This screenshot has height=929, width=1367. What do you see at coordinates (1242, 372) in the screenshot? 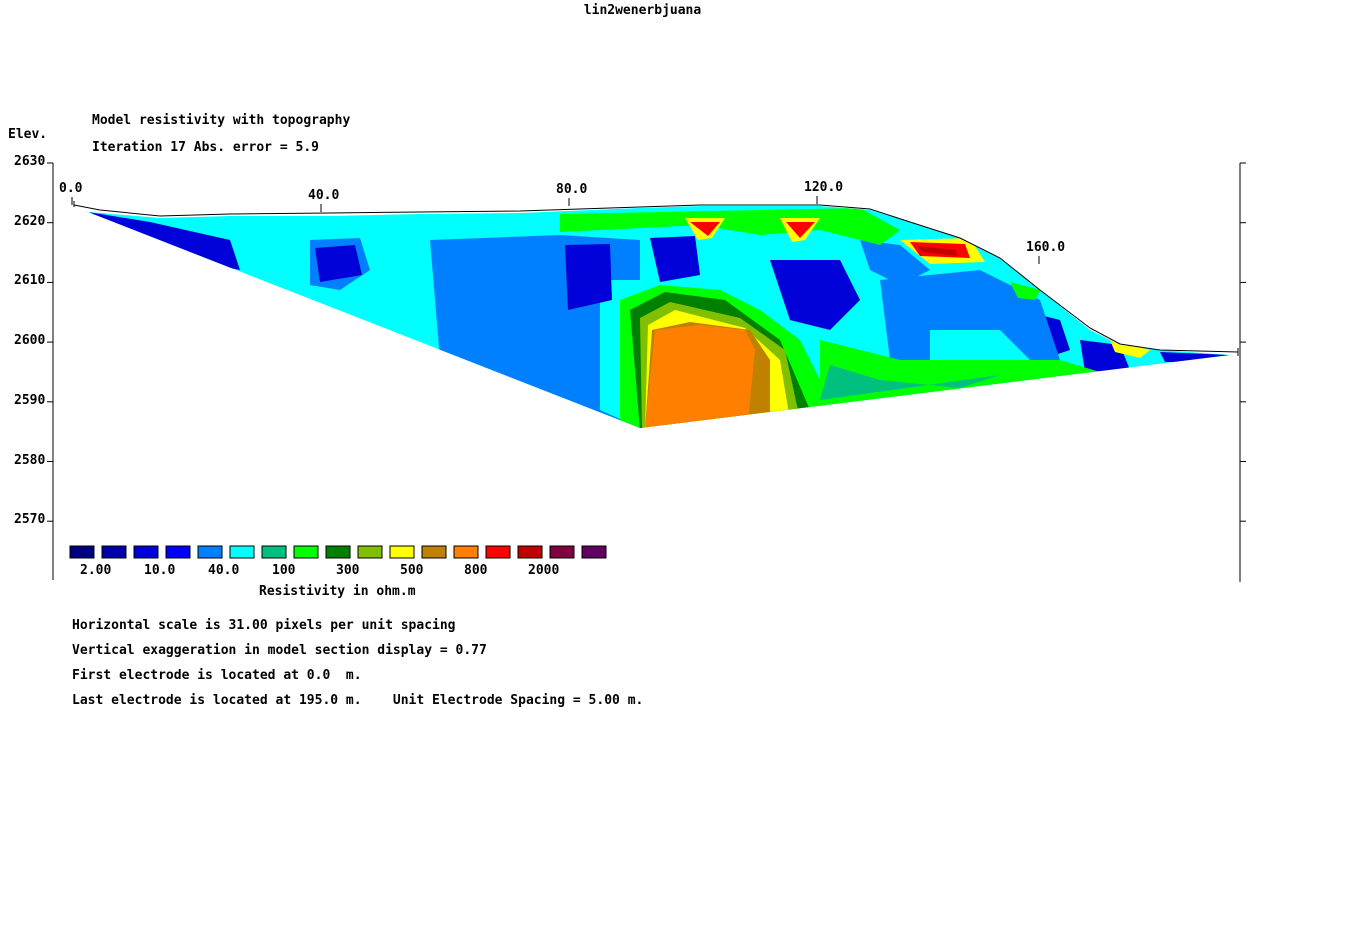
I see `right-axis` at bounding box center [1242, 372].